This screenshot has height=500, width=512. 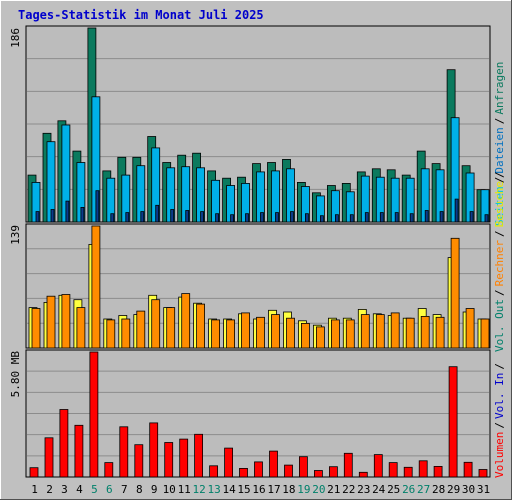 What do you see at coordinates (303, 489) in the screenshot?
I see `x-tick-label-day-19: 19` at bounding box center [303, 489].